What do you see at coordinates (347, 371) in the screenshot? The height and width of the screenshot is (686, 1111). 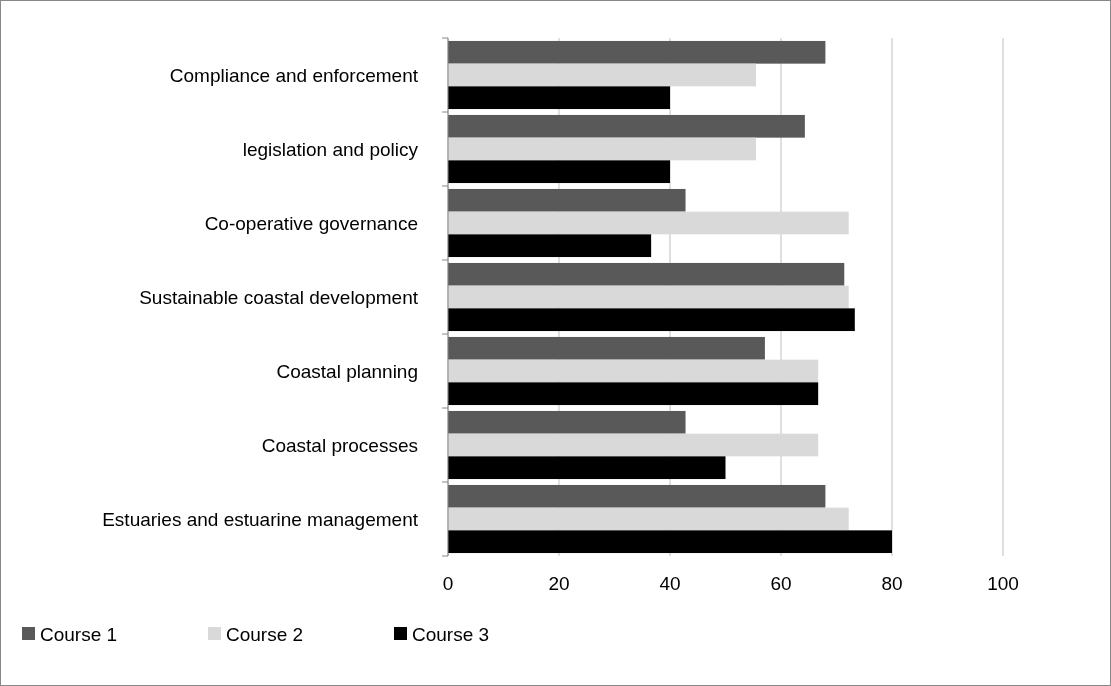 I see `y-tick-label: Coastal planning` at bounding box center [347, 371].